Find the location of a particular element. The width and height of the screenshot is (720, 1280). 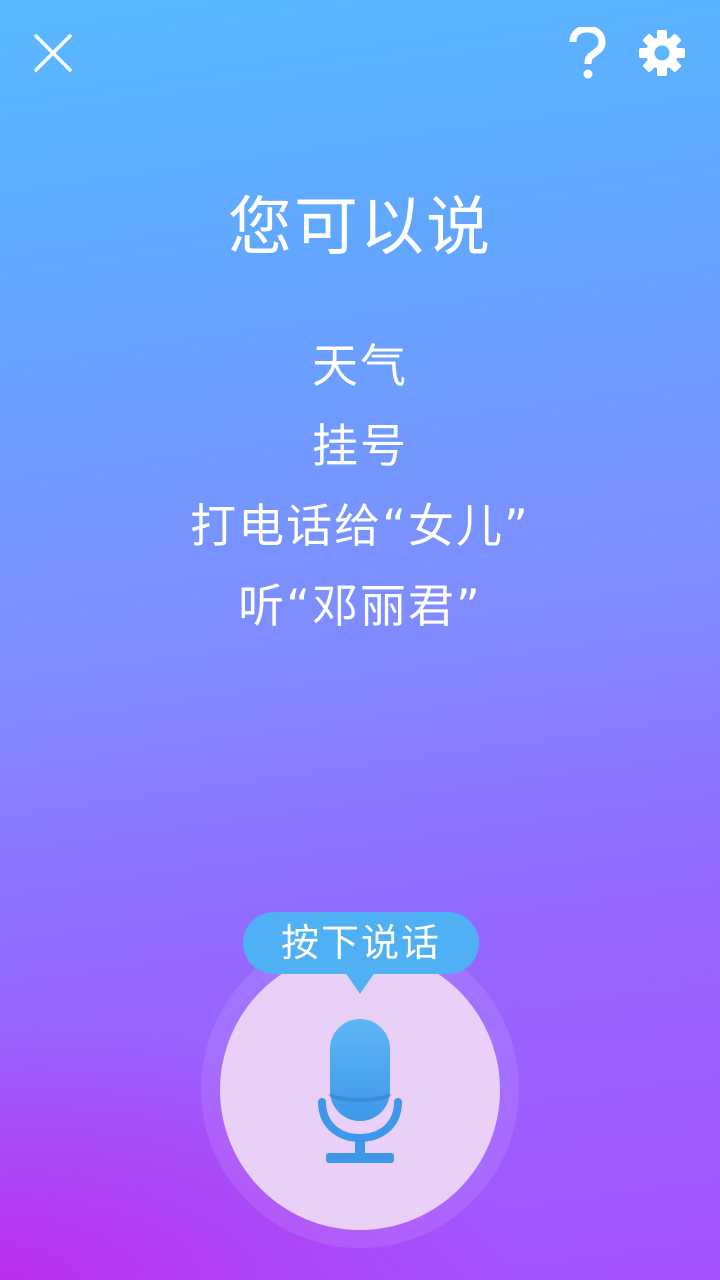

push-to-talk-hint: 按下说话 is located at coordinates (361, 943).